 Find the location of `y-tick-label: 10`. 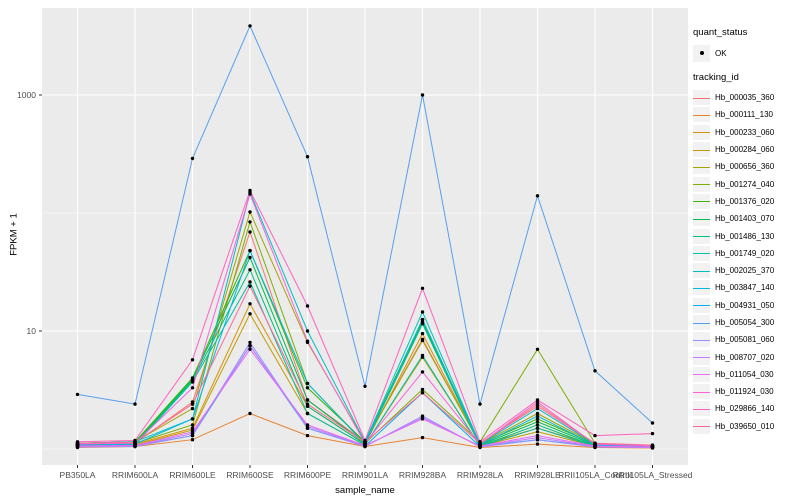

y-tick-label: 10 is located at coordinates (32, 331).